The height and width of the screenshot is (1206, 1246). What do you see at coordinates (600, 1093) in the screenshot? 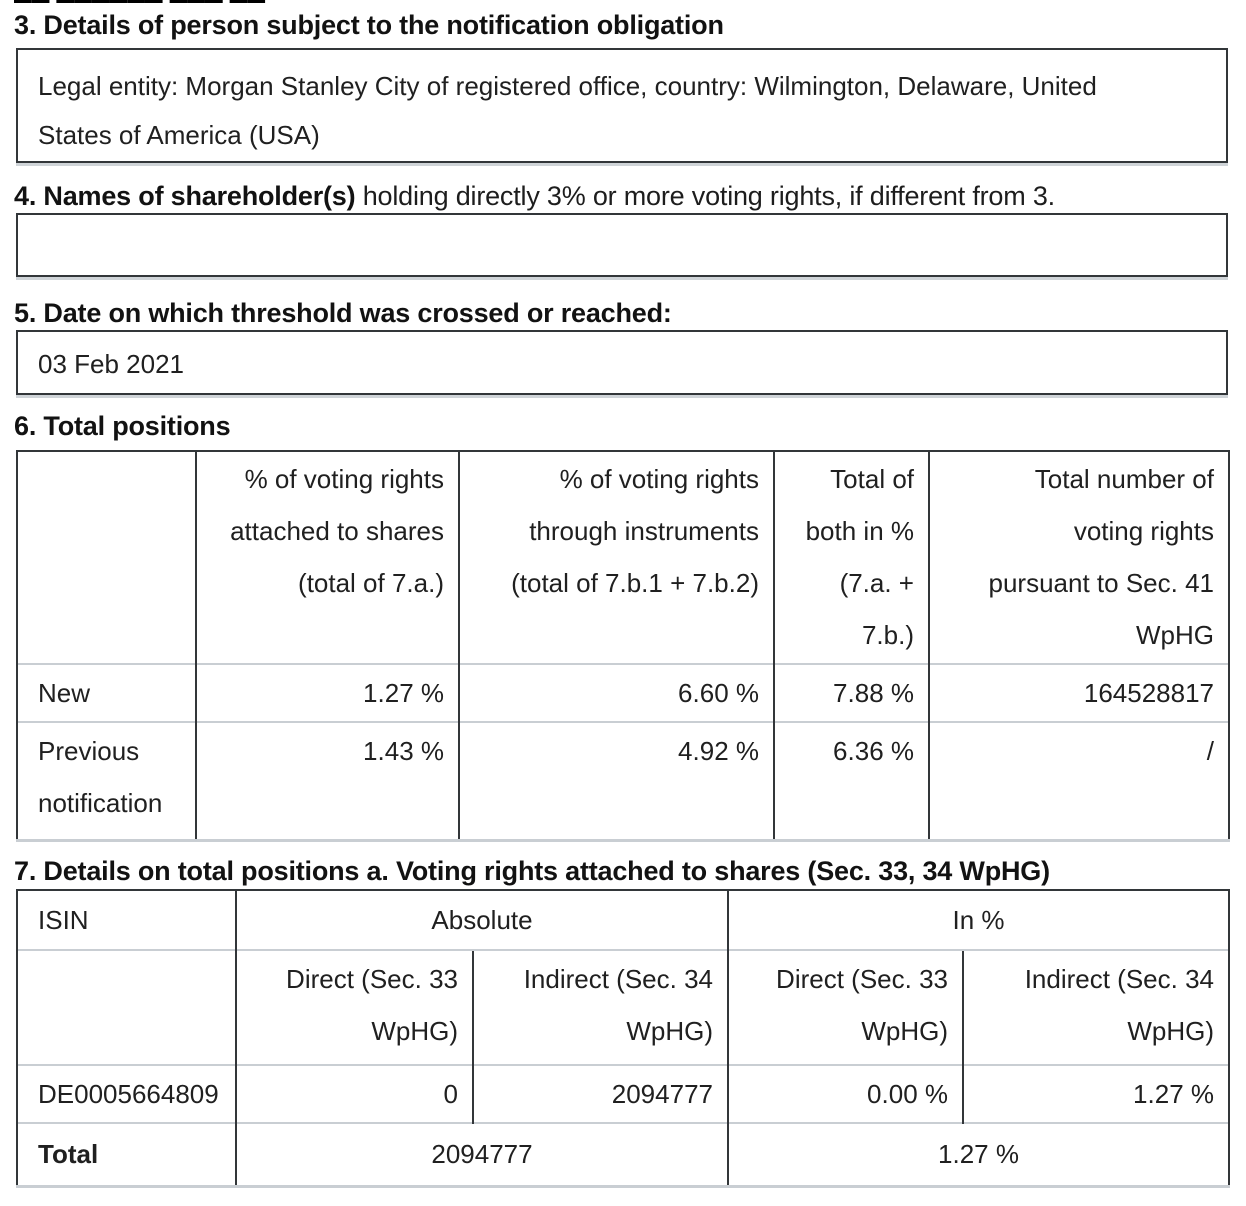
I see `table-cell: 2094777` at bounding box center [600, 1093].